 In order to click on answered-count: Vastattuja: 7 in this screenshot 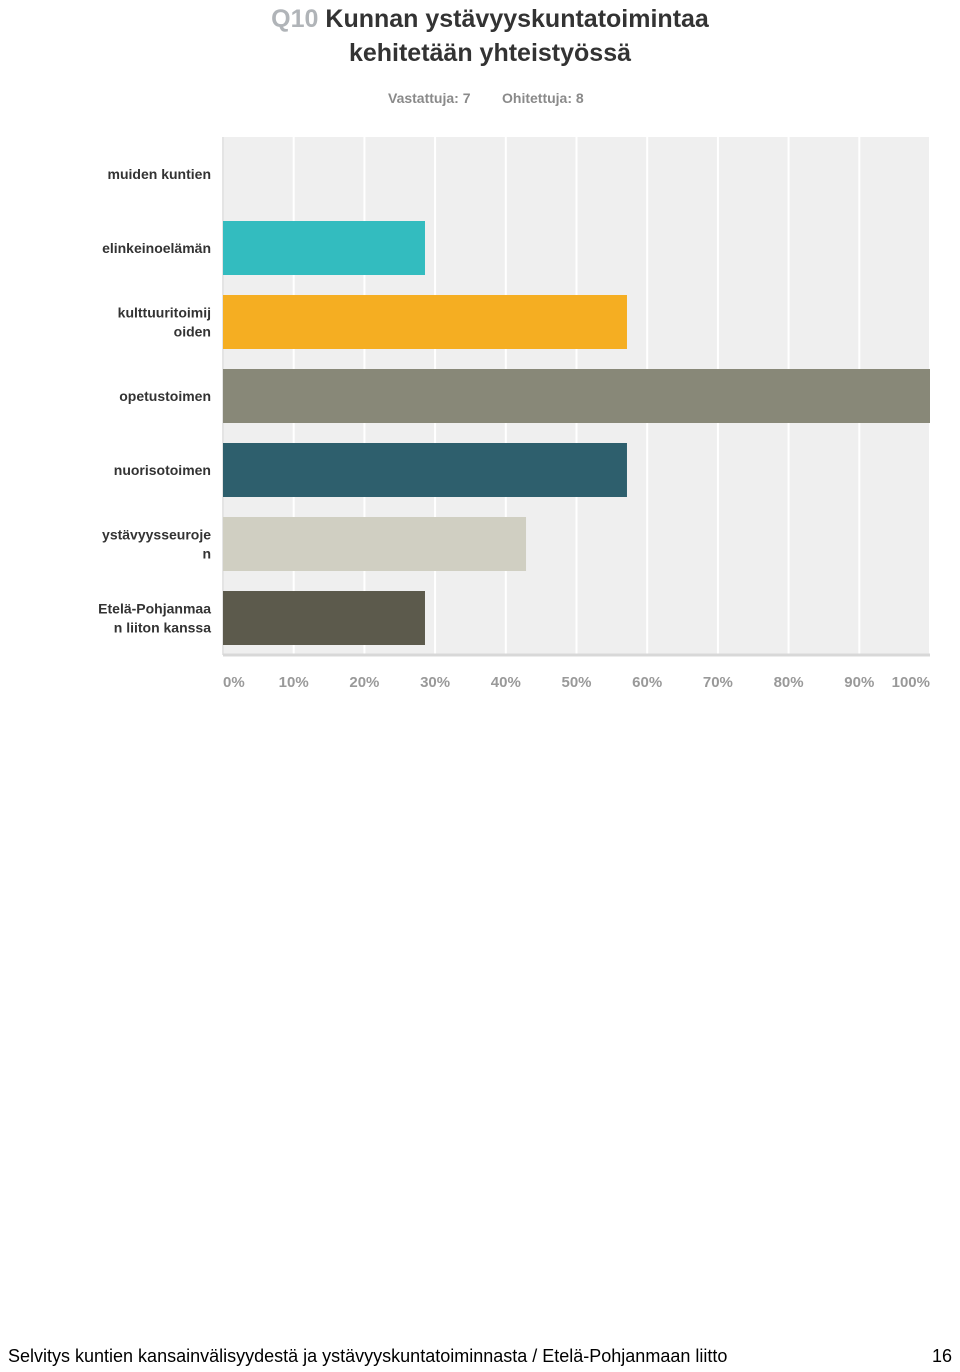, I will do `click(429, 98)`.